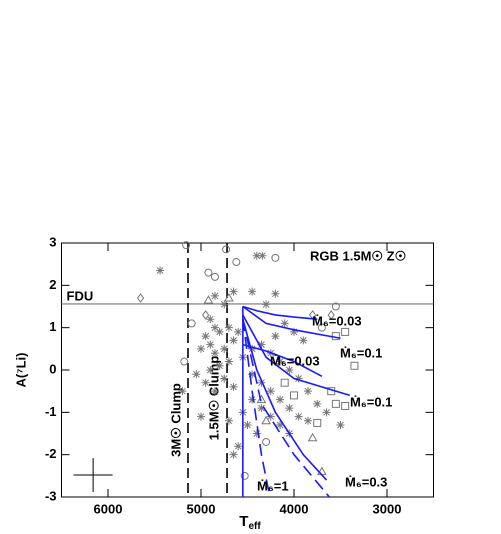 The width and height of the screenshot is (501, 534). I want to click on x-axis-label-sub: eff, so click(254, 526).